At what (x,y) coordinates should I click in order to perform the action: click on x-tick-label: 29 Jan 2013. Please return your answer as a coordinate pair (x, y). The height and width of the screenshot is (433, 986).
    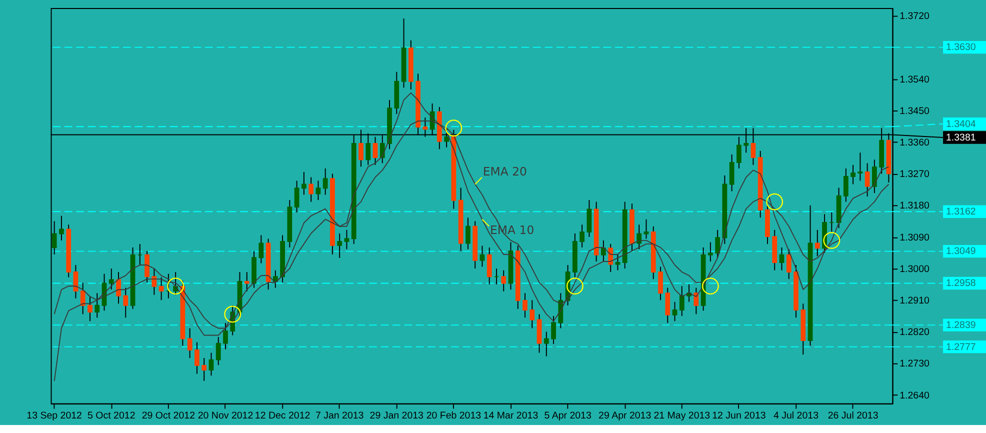
    Looking at the image, I should click on (397, 416).